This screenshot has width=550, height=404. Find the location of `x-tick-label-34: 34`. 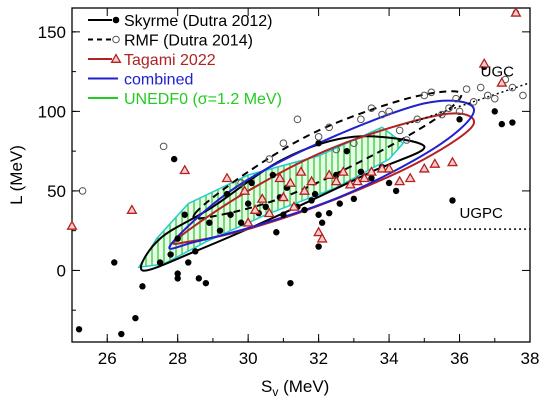

x-tick-label-34: 34 is located at coordinates (389, 358).